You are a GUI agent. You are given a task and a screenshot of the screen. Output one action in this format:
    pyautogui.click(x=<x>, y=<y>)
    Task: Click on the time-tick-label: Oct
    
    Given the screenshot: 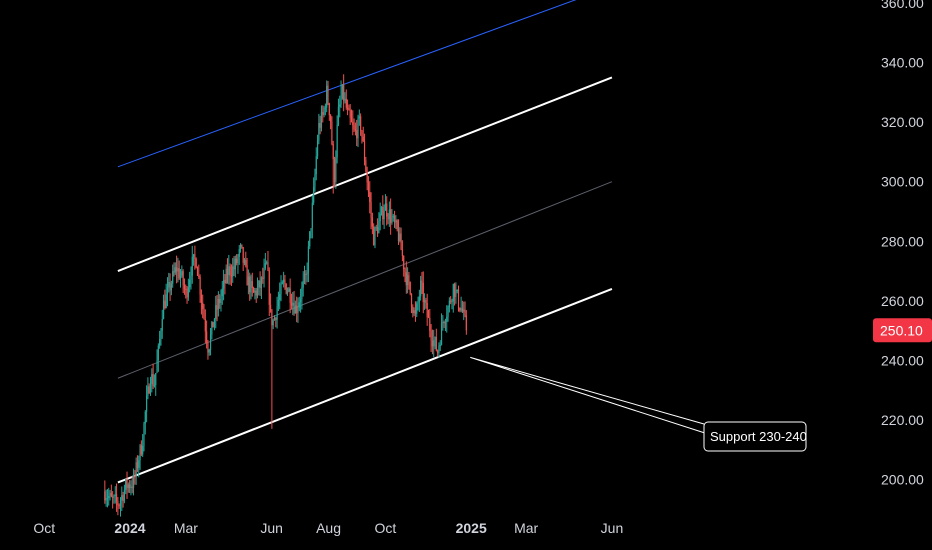 What is the action you would take?
    pyautogui.click(x=44, y=528)
    